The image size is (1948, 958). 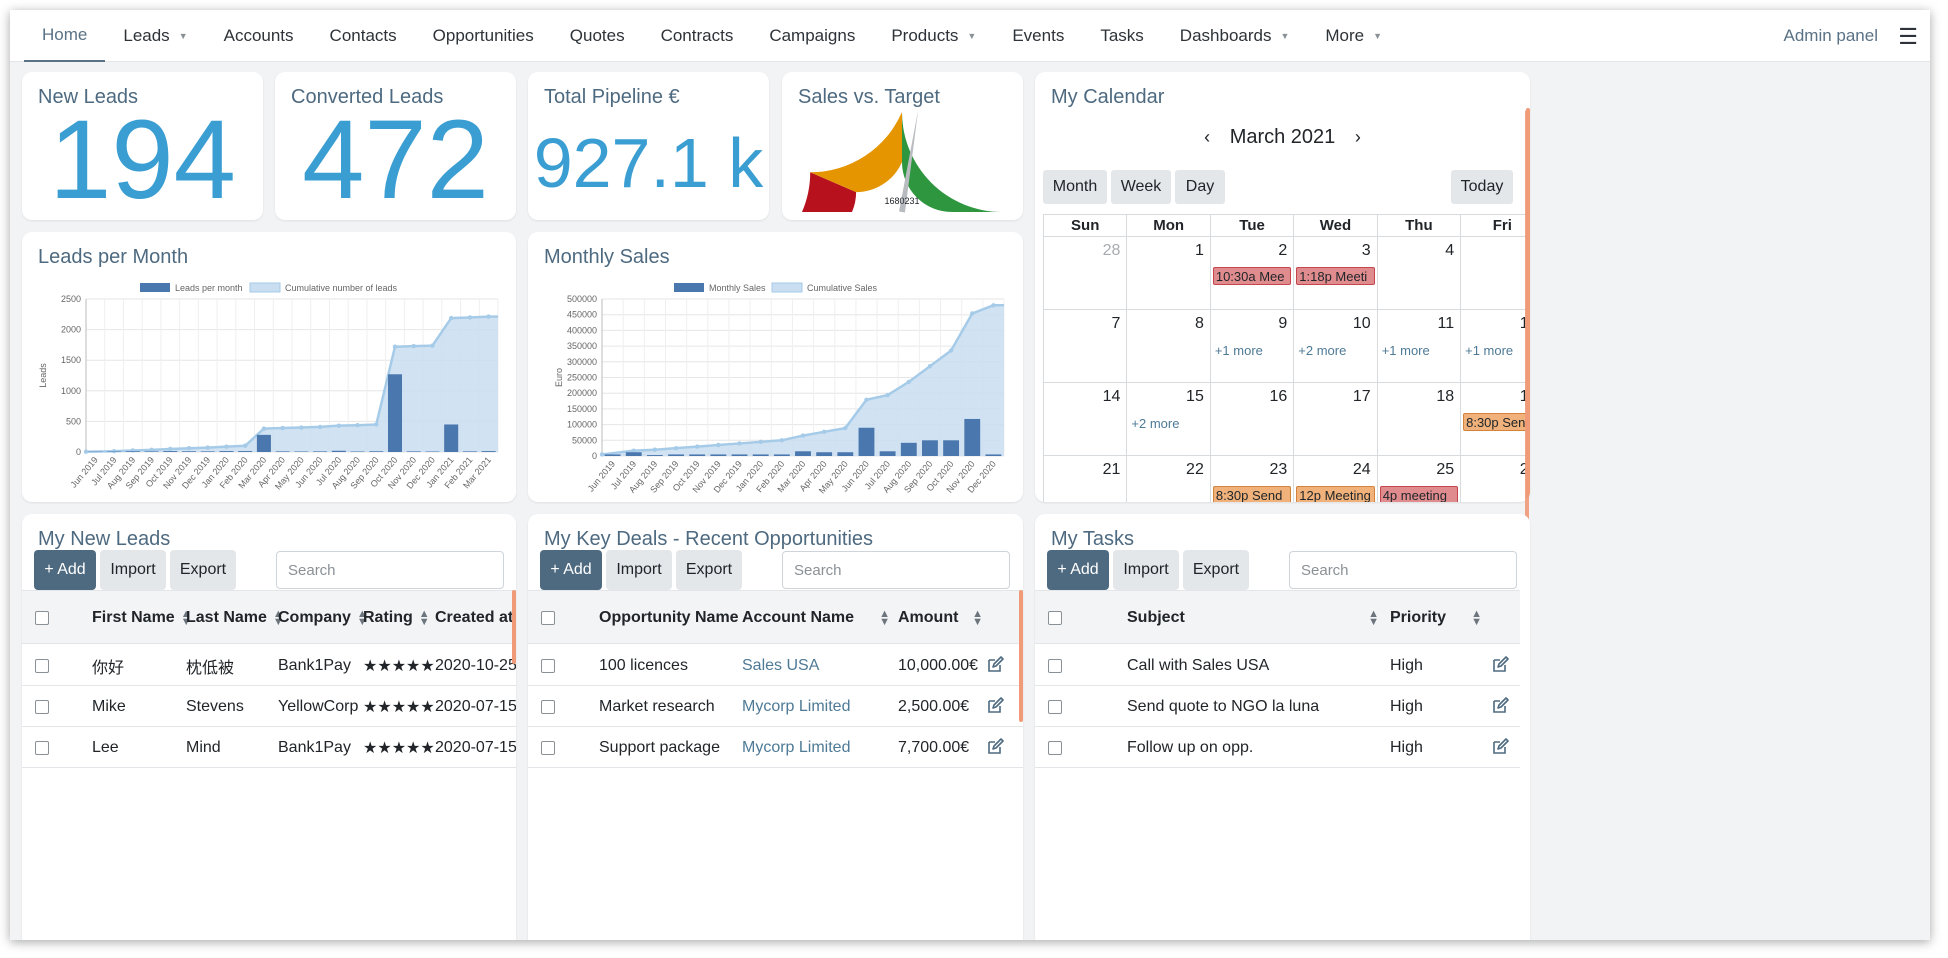 What do you see at coordinates (1038, 36) in the screenshot?
I see `nav-events: Events` at bounding box center [1038, 36].